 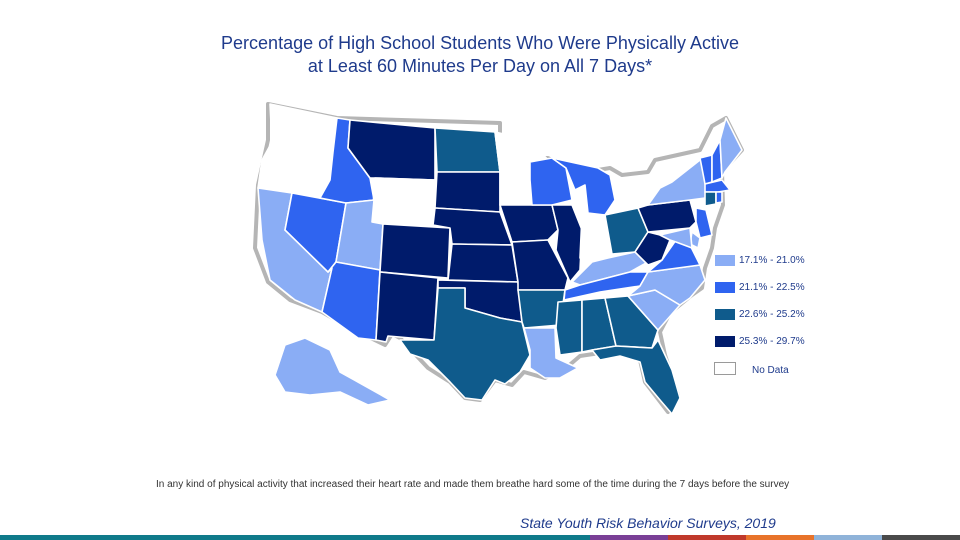 What do you see at coordinates (583, 186) in the screenshot?
I see `state-MI` at bounding box center [583, 186].